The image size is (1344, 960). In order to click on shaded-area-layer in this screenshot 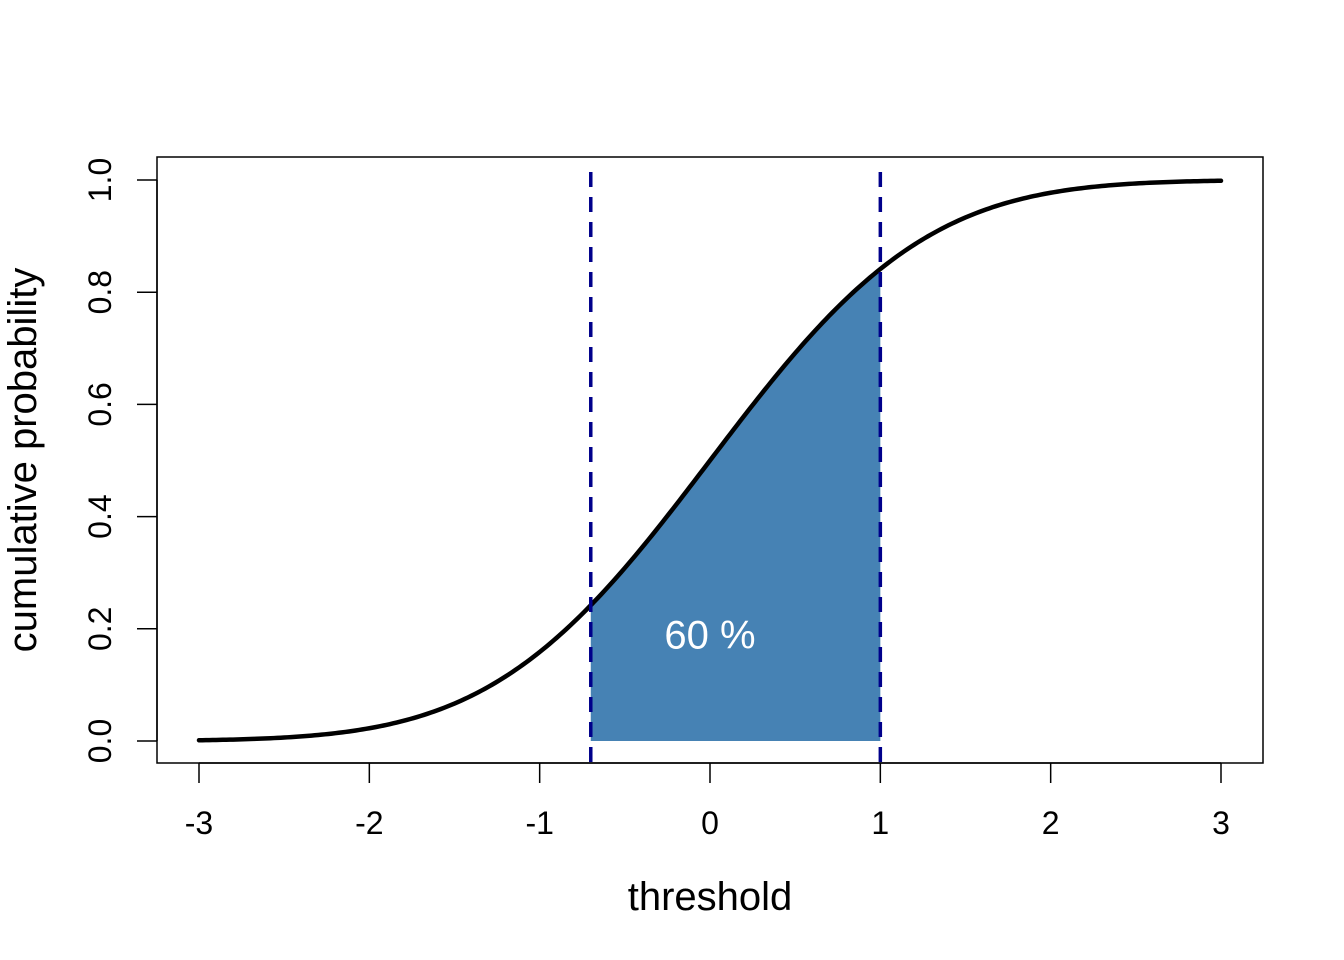, I will do `click(735, 505)`.